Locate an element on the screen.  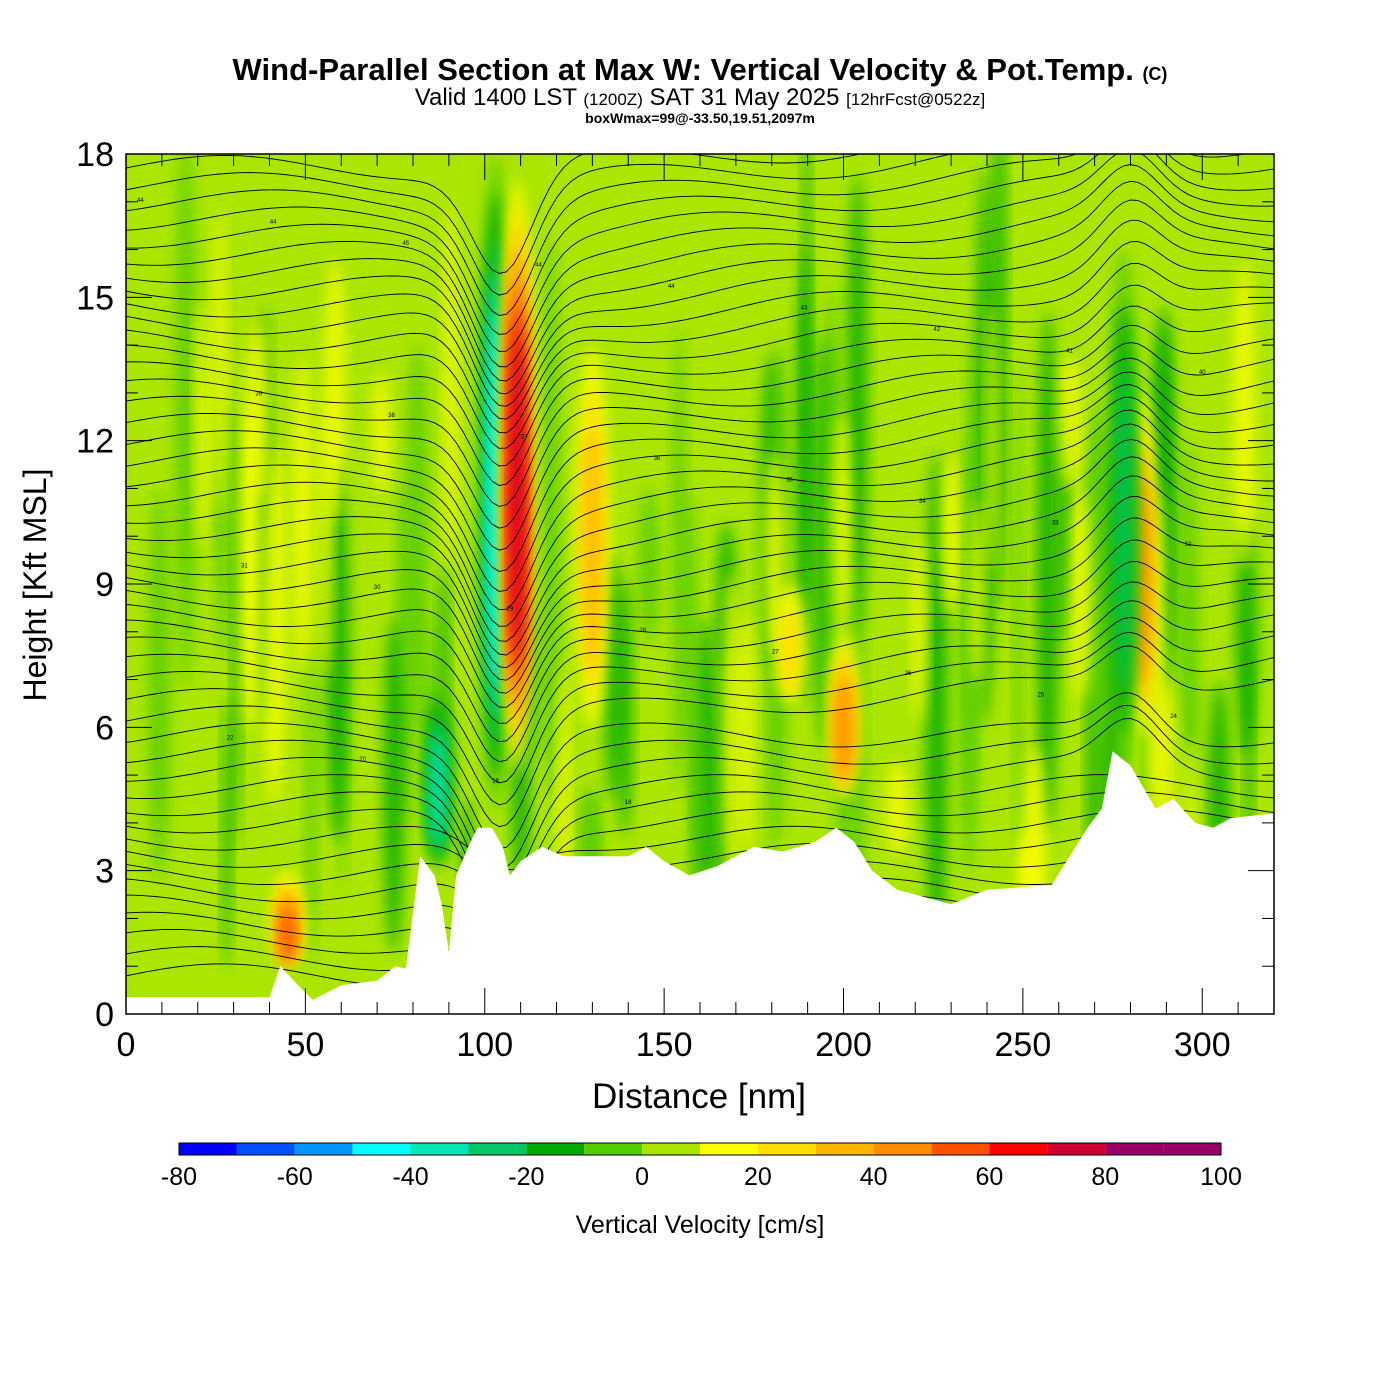
colorbar-tick-label: 80 is located at coordinates (1105, 1177).